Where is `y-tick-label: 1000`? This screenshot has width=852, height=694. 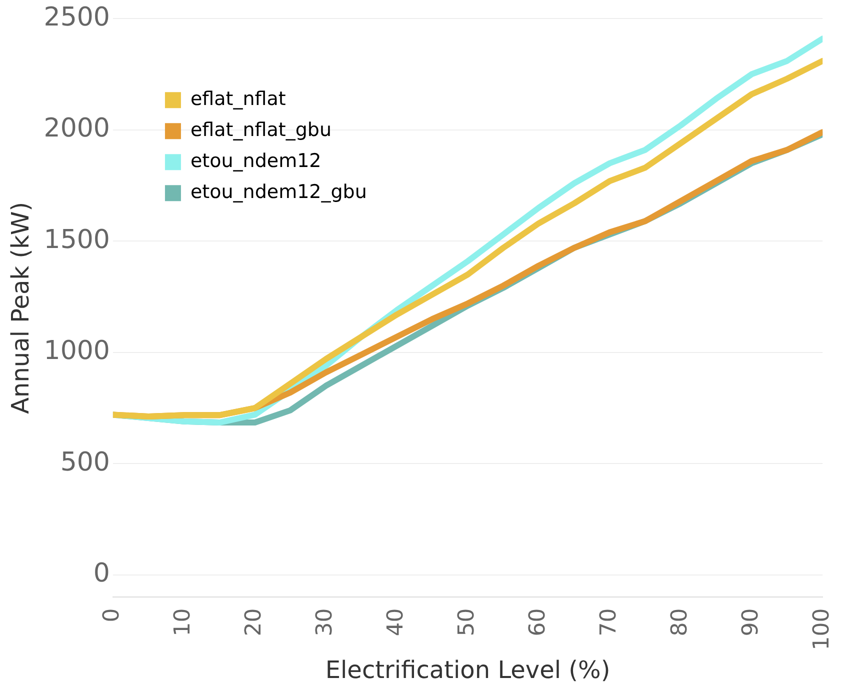
y-tick-label: 1000 is located at coordinates (77, 351).